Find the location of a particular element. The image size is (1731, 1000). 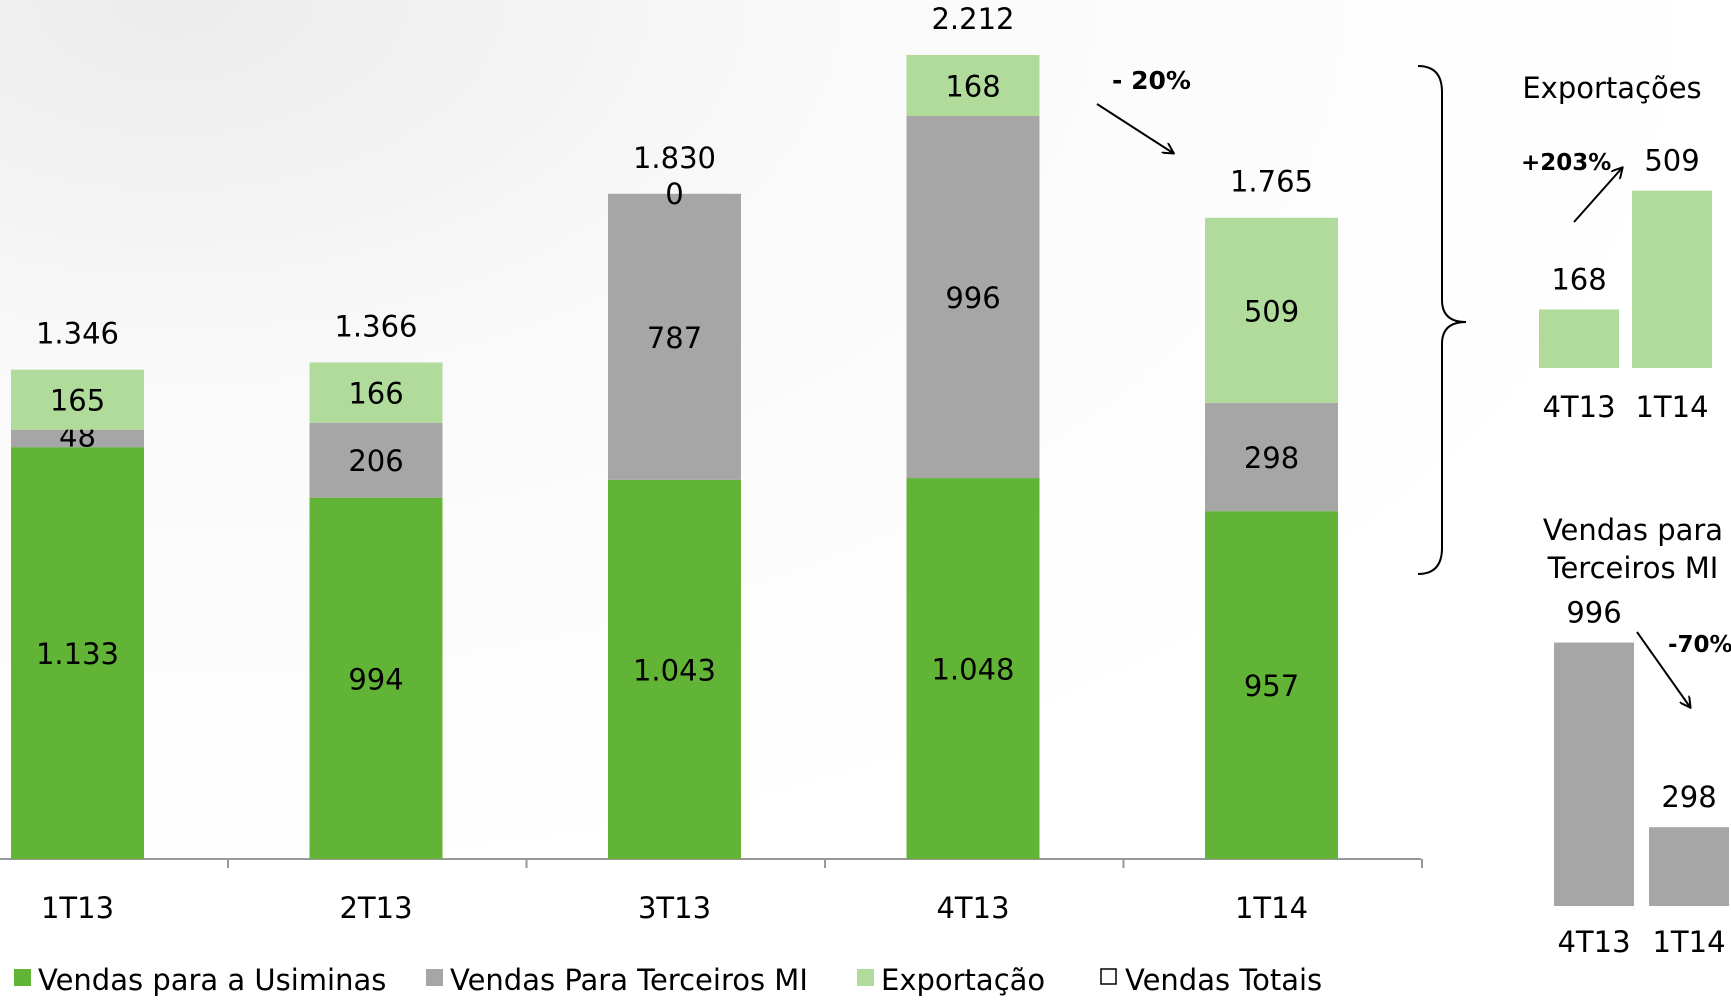

data-label: 1.048 is located at coordinates (972, 670).